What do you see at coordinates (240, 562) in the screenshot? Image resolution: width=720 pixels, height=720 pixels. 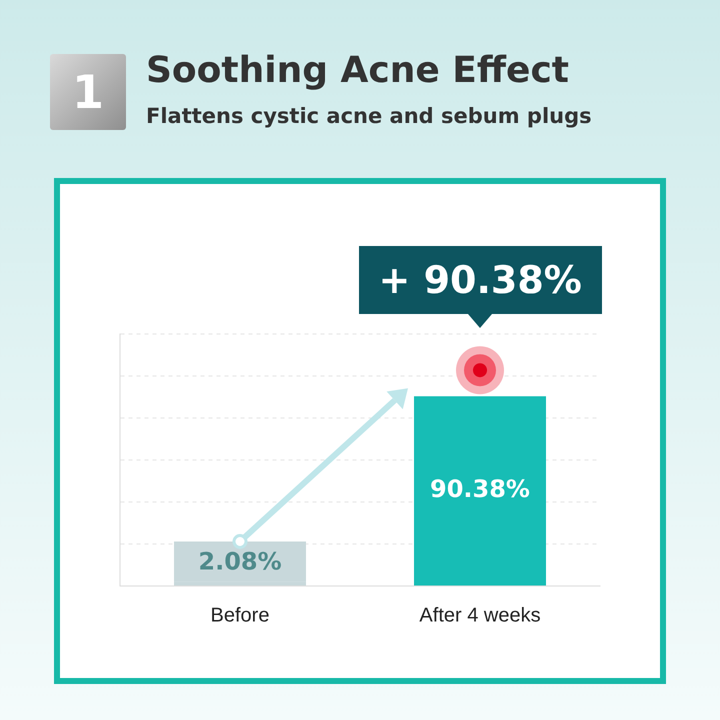 I see `data-label: 2.08%` at bounding box center [240, 562].